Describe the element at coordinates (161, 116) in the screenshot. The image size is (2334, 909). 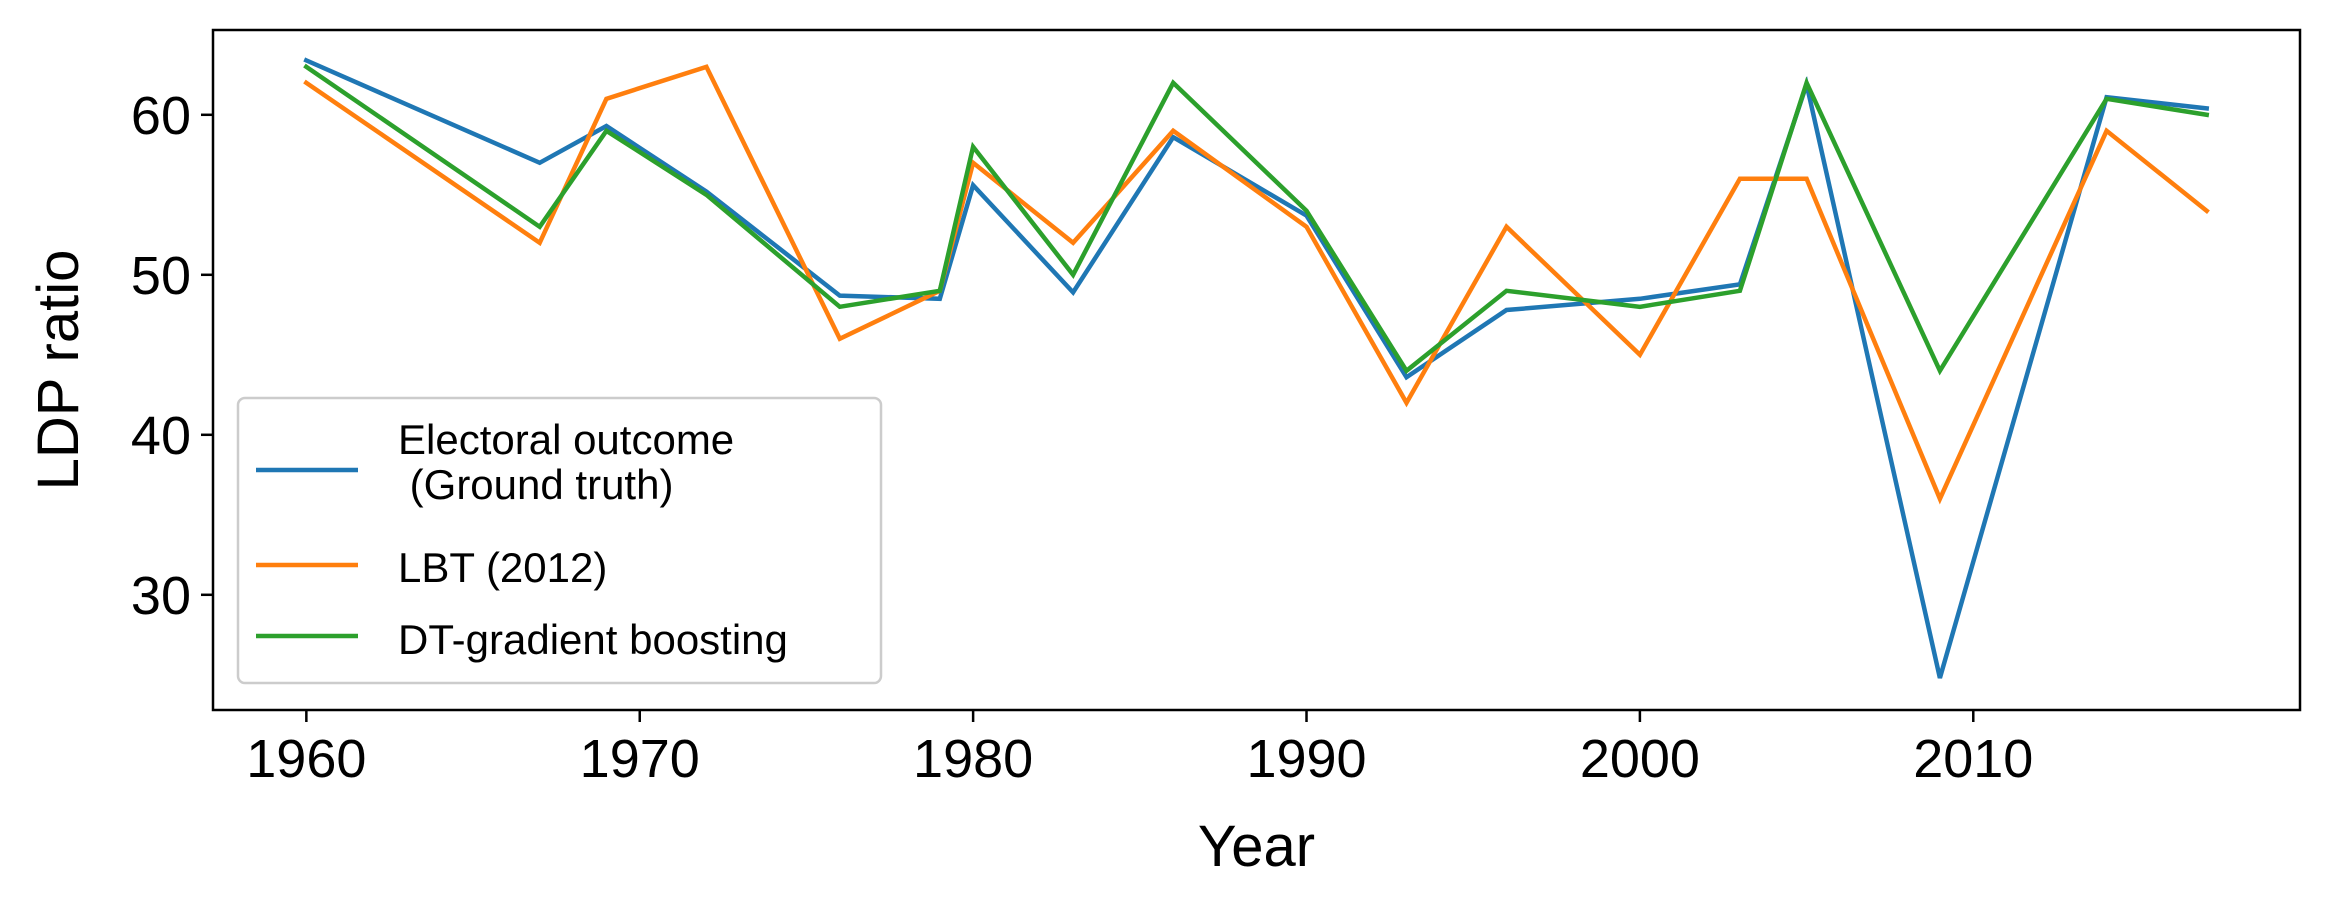
I see `y-tick-label: 60` at that location.